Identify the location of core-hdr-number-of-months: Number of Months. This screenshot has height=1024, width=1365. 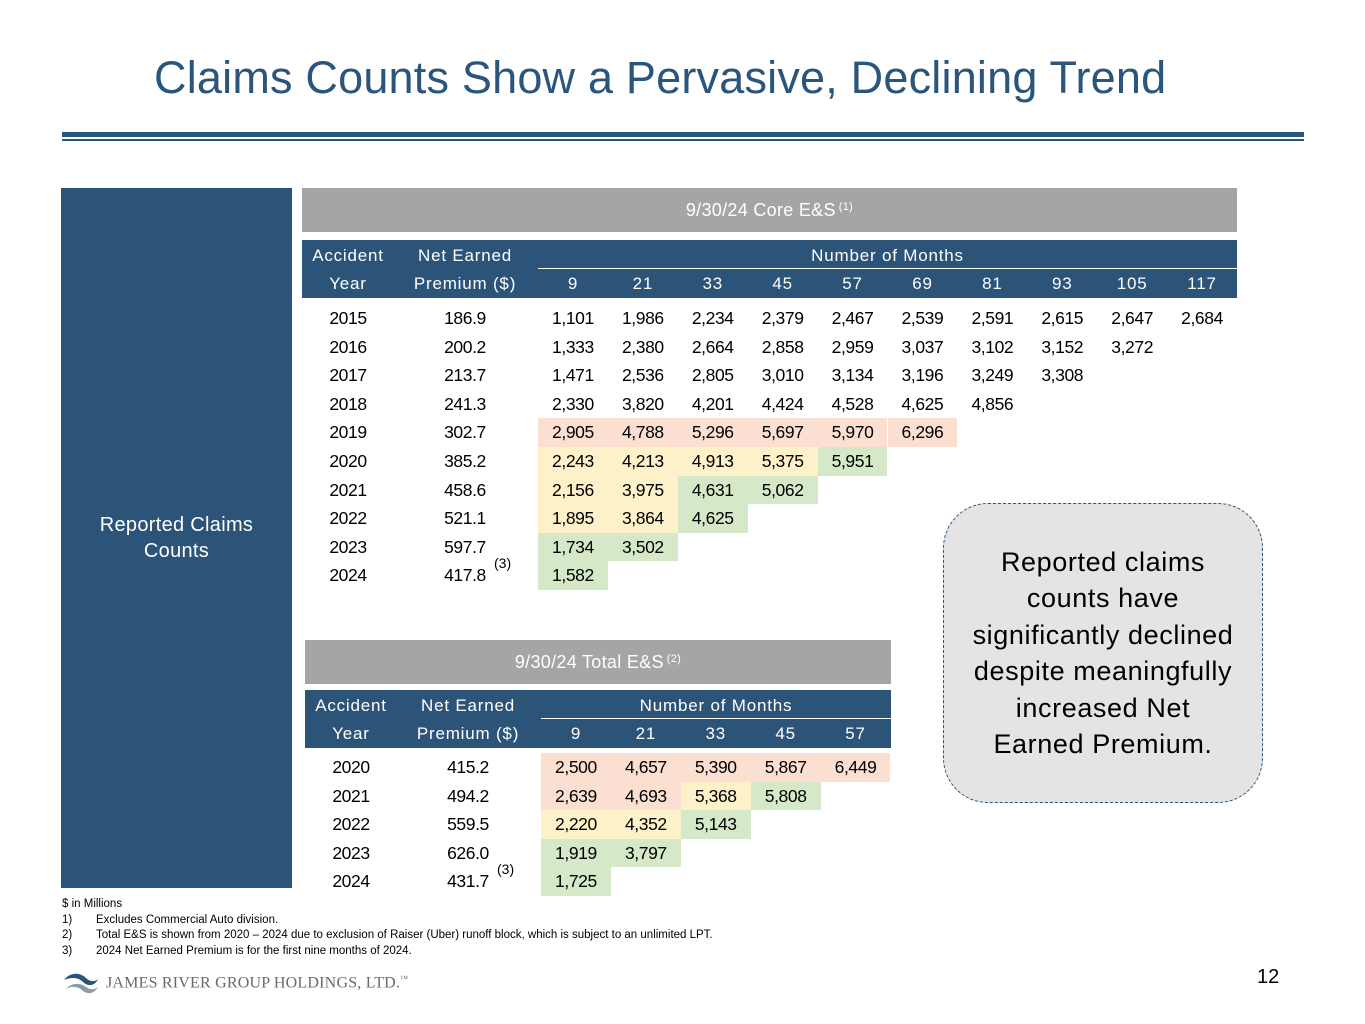
(887, 255).